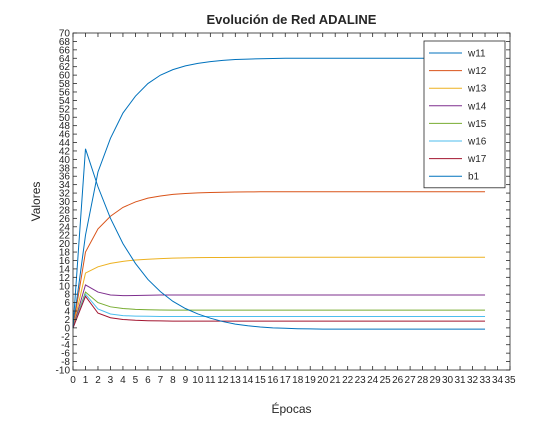  I want to click on y-tick-label: 58, so click(65, 84).